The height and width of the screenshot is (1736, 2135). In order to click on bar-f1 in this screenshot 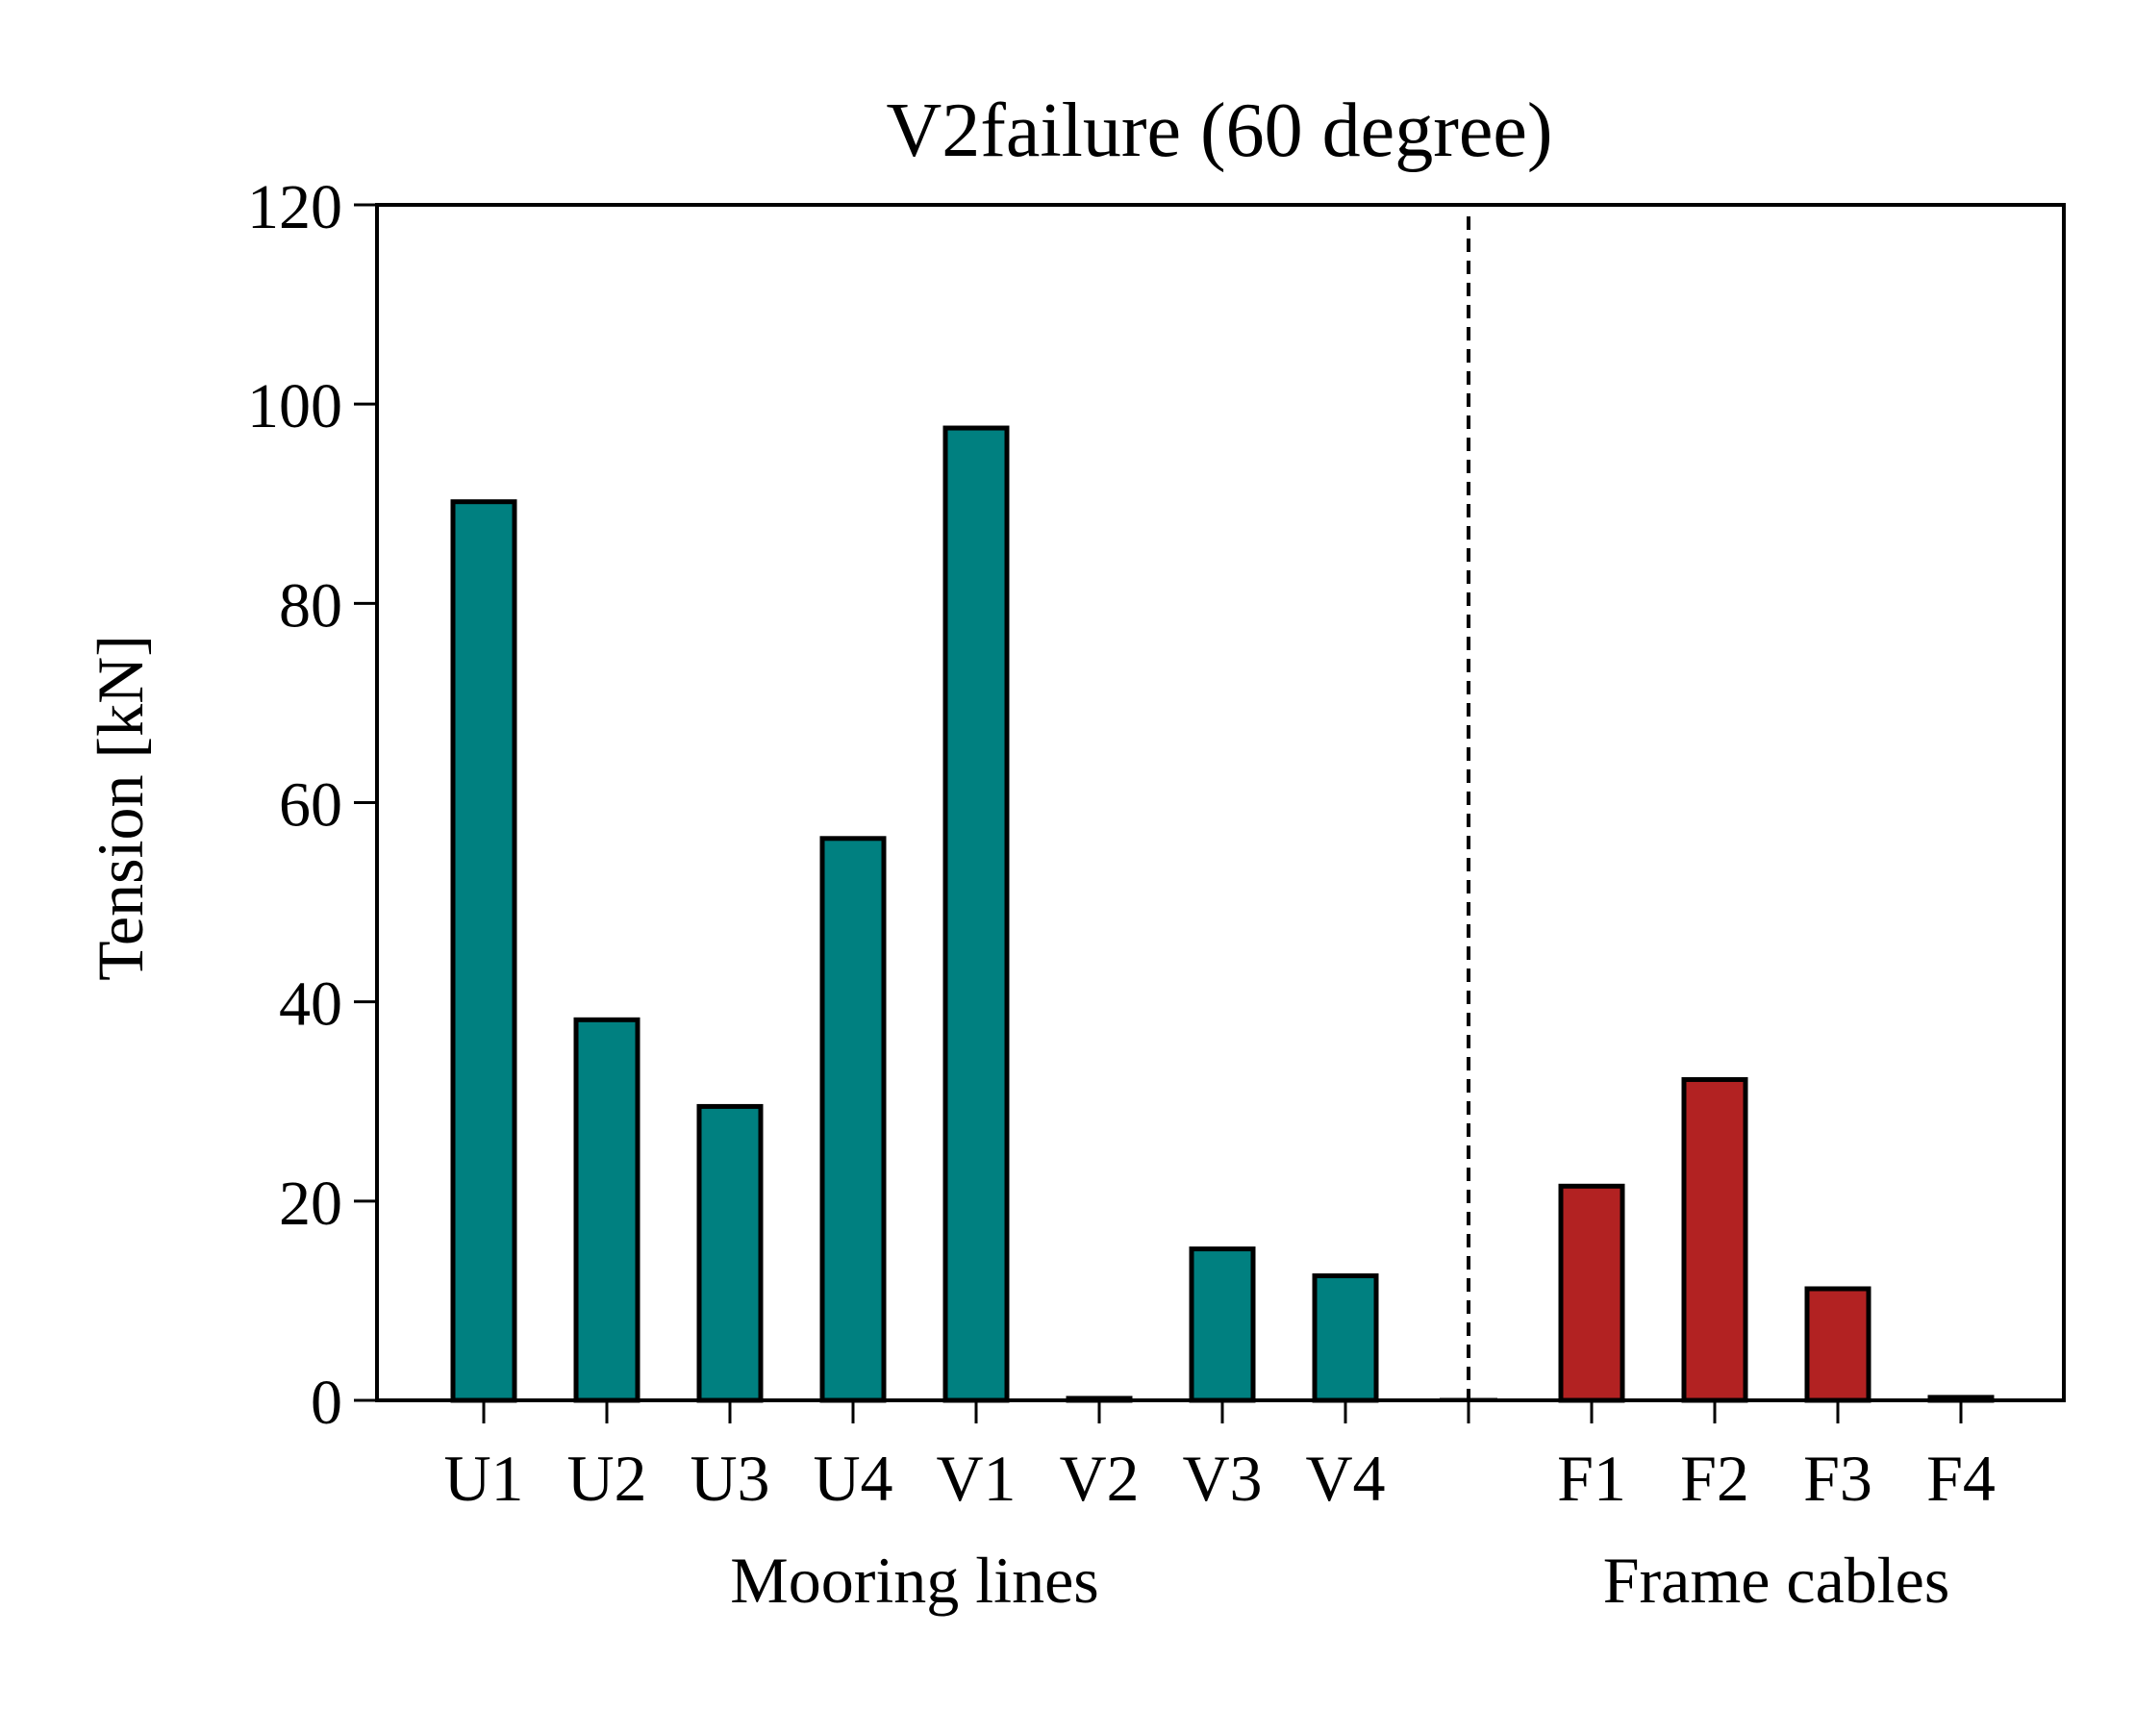, I will do `click(1591, 1293)`.